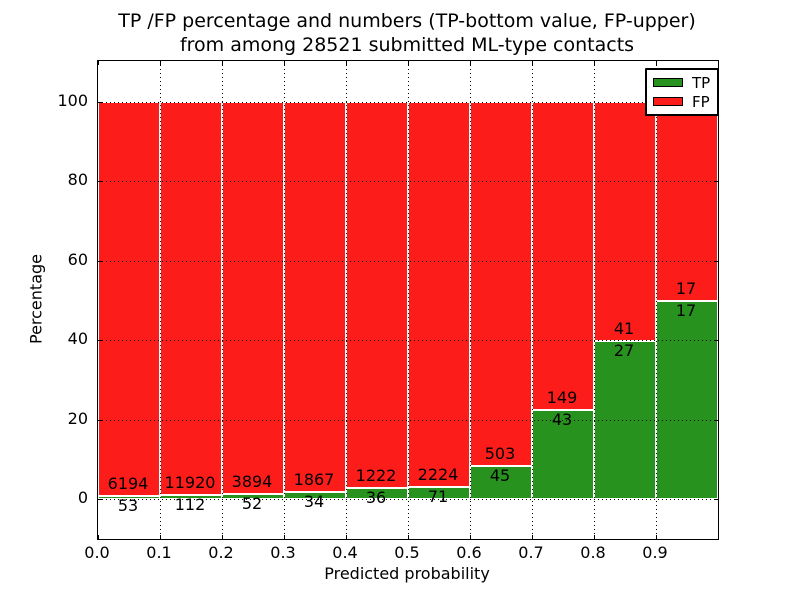  What do you see at coordinates (72, 100) in the screenshot?
I see `y-tick-label: 100` at bounding box center [72, 100].